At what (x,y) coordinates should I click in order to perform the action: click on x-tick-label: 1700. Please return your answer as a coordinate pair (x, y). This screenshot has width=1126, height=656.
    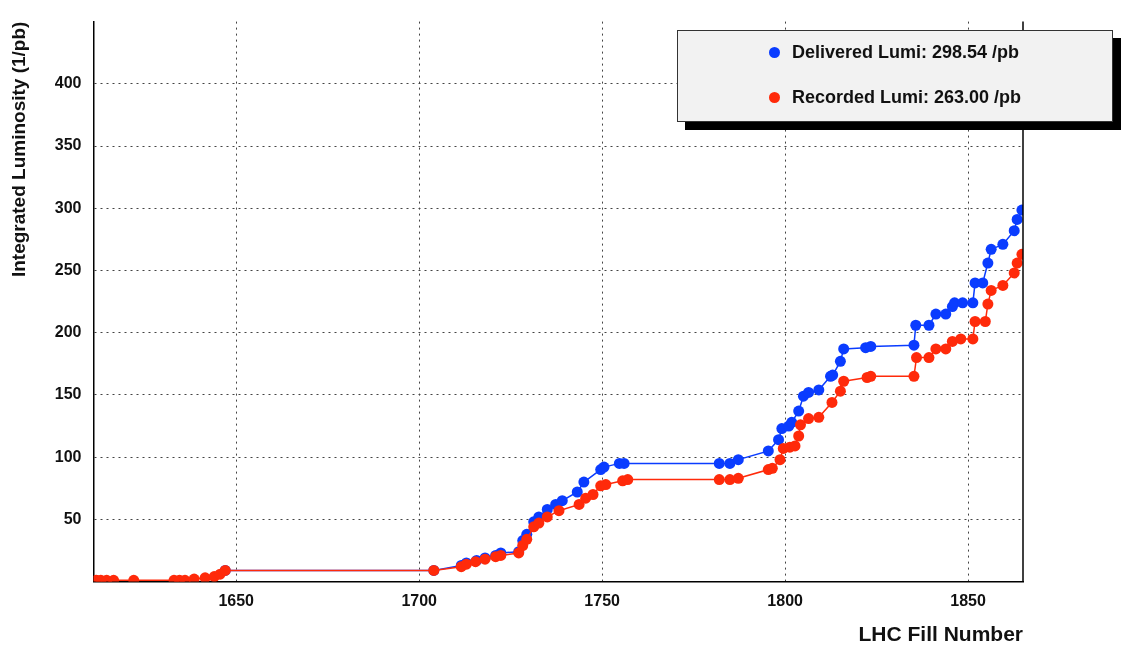
    Looking at the image, I should click on (419, 600).